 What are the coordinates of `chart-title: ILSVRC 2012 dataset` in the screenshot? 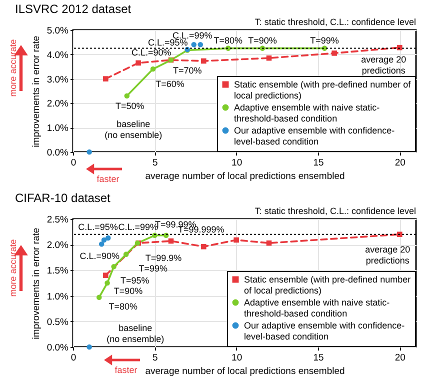 It's located at (73, 9).